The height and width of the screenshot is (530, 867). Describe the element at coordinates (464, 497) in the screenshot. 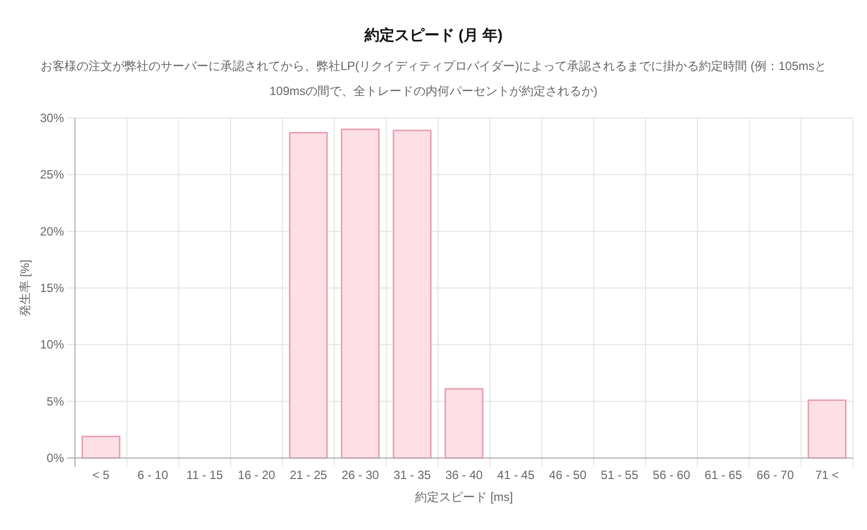

I see `x-label: 約定スピード [ms]` at that location.